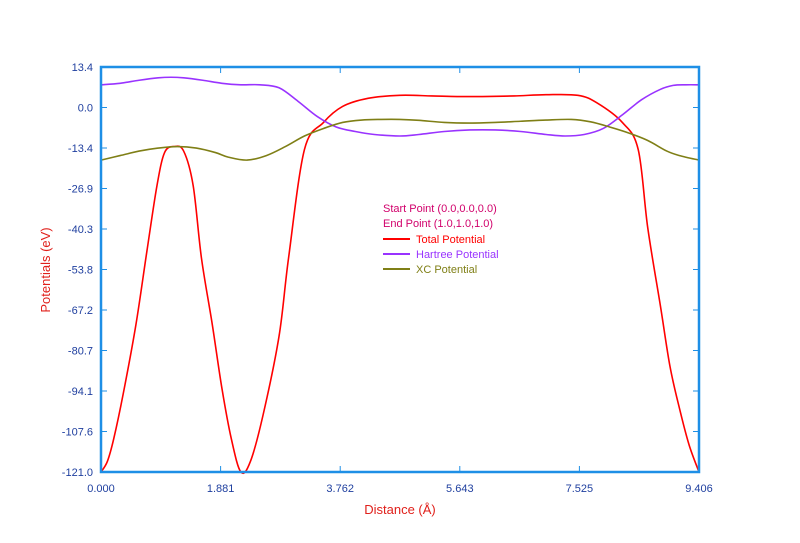  Describe the element at coordinates (580, 489) in the screenshot. I see `x-tick-label: 7.525` at that location.